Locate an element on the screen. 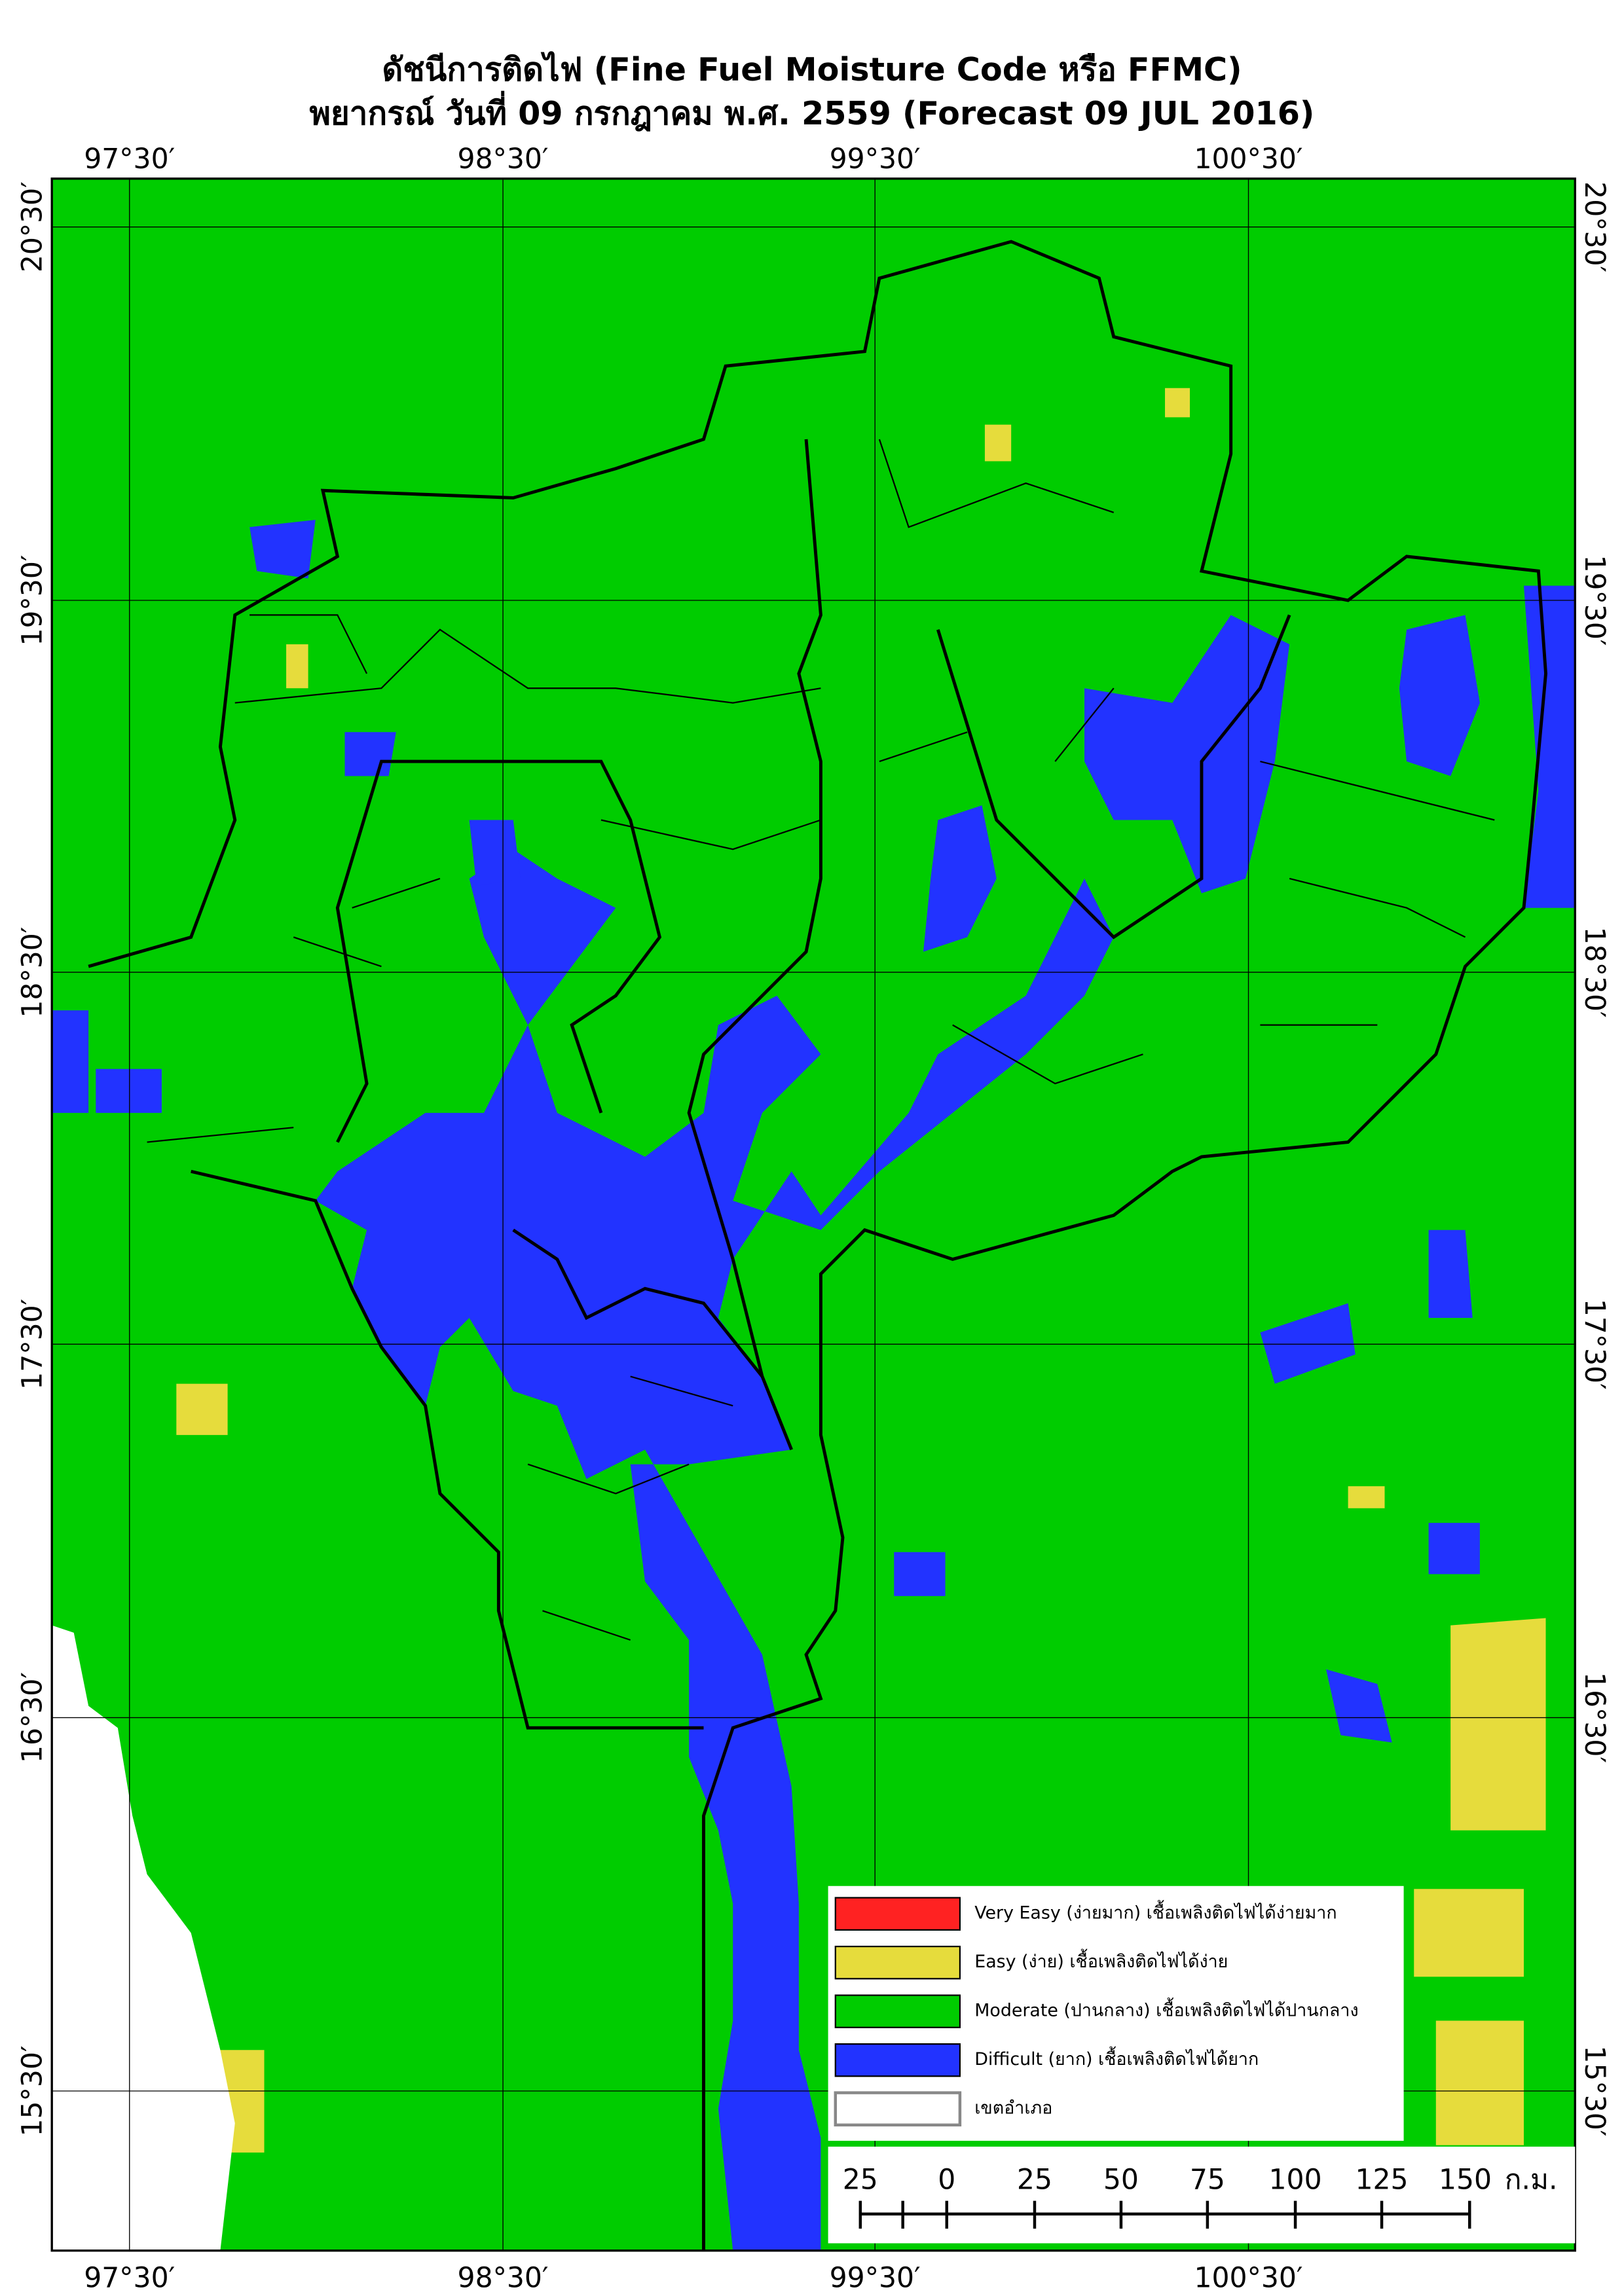 The image size is (1624, 2296). latitude-label-left: 19°30′ is located at coordinates (33, 600).